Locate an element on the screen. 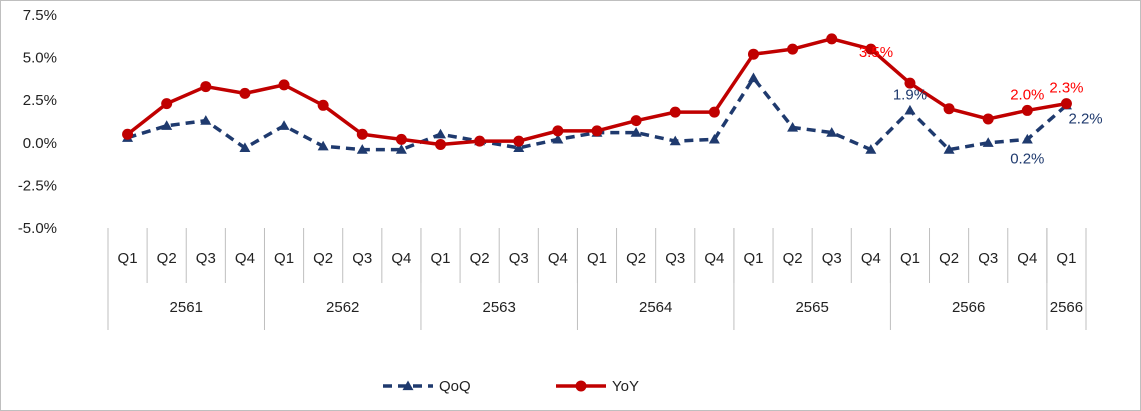 The height and width of the screenshot is (411, 1141). data-label: 2.3% is located at coordinates (1066, 88).